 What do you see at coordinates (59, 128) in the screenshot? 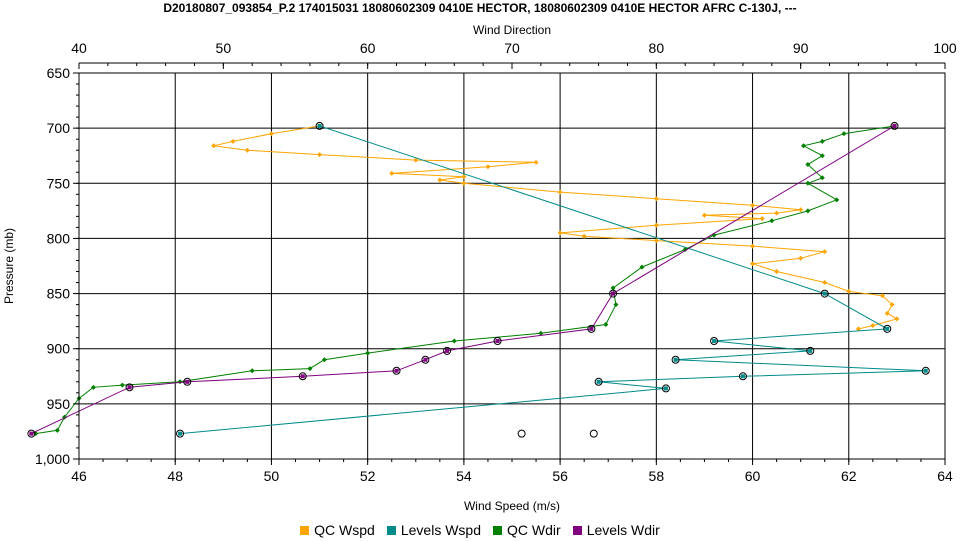
I see `y-tick-label: 700` at bounding box center [59, 128].